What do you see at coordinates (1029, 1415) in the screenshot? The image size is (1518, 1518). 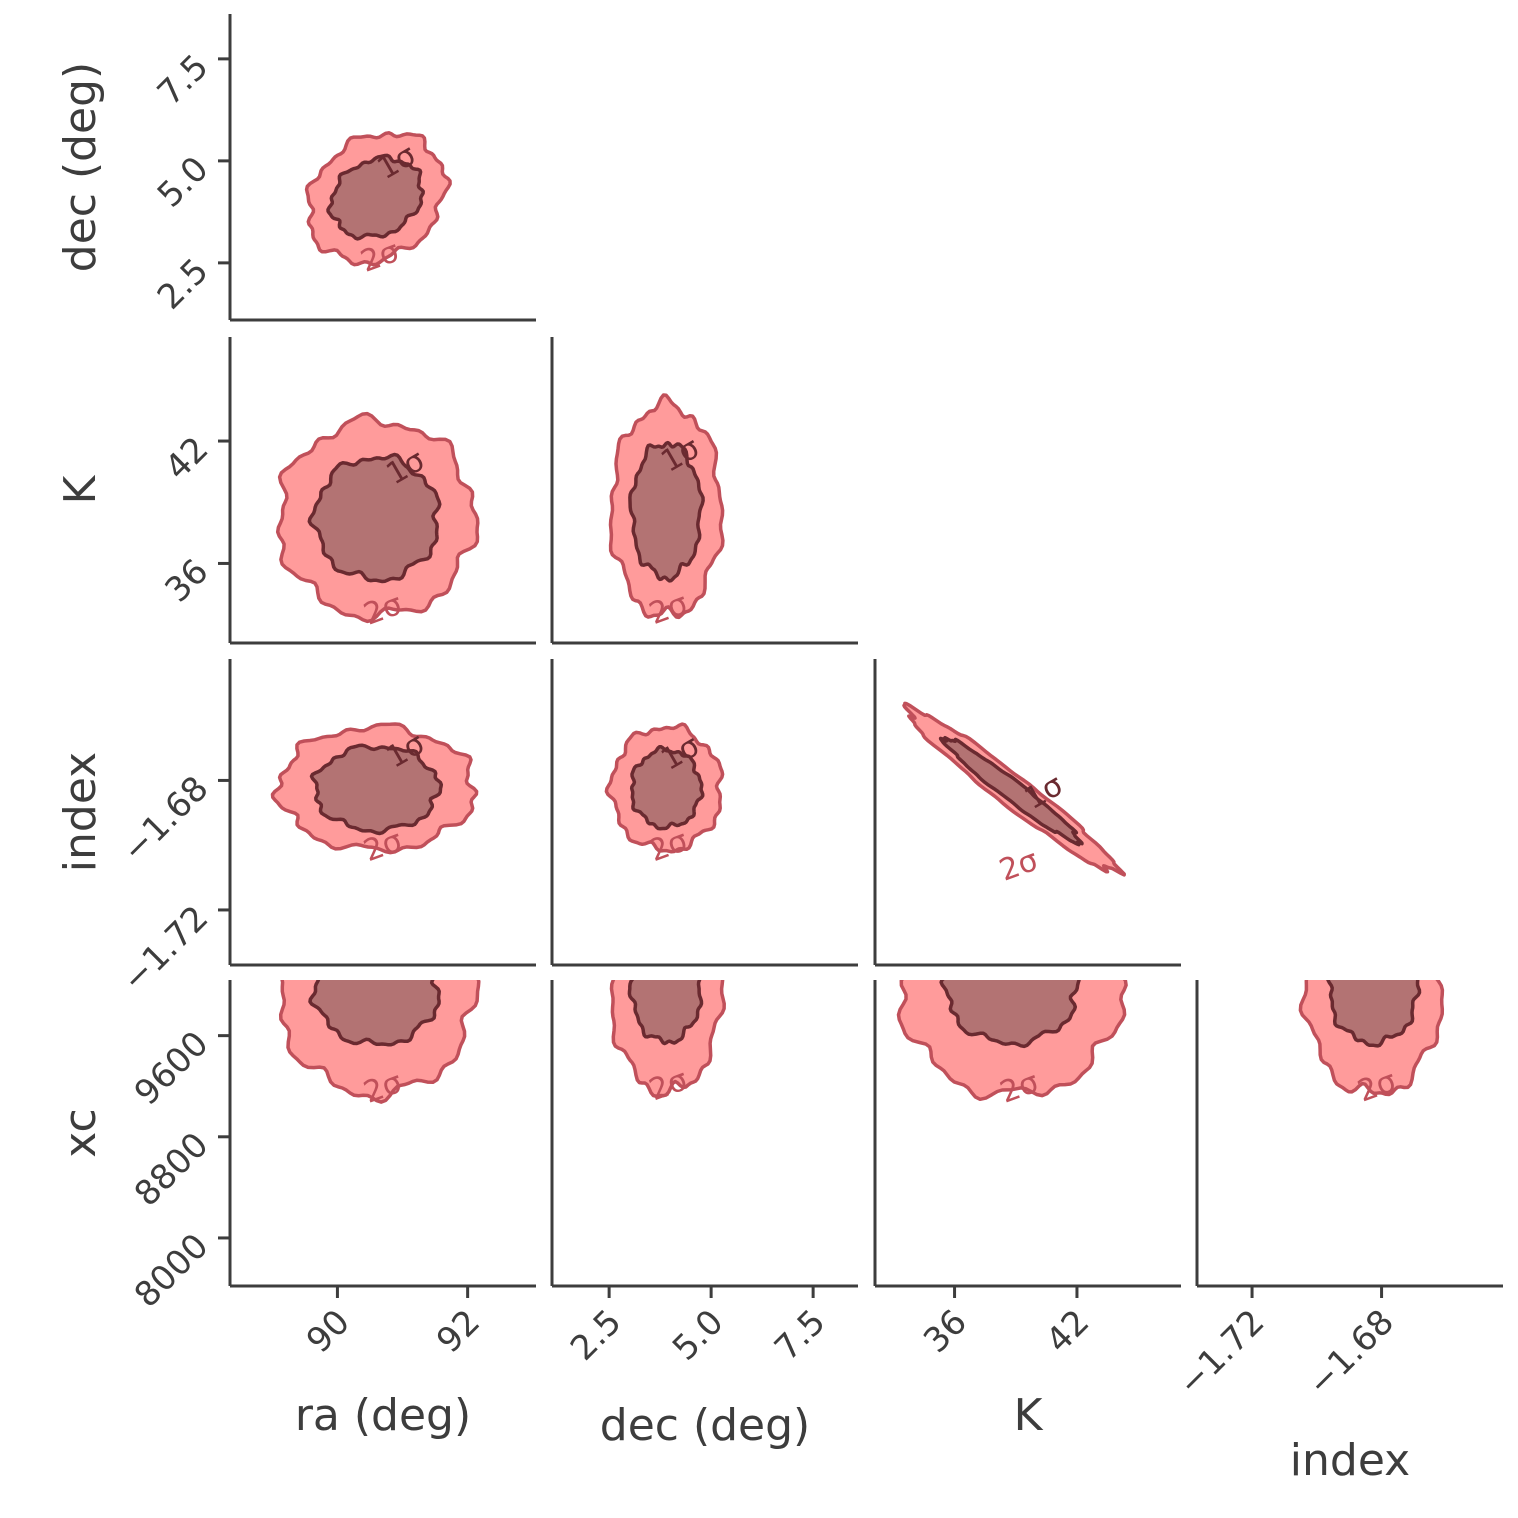 I see `x-axis-label: K` at bounding box center [1029, 1415].